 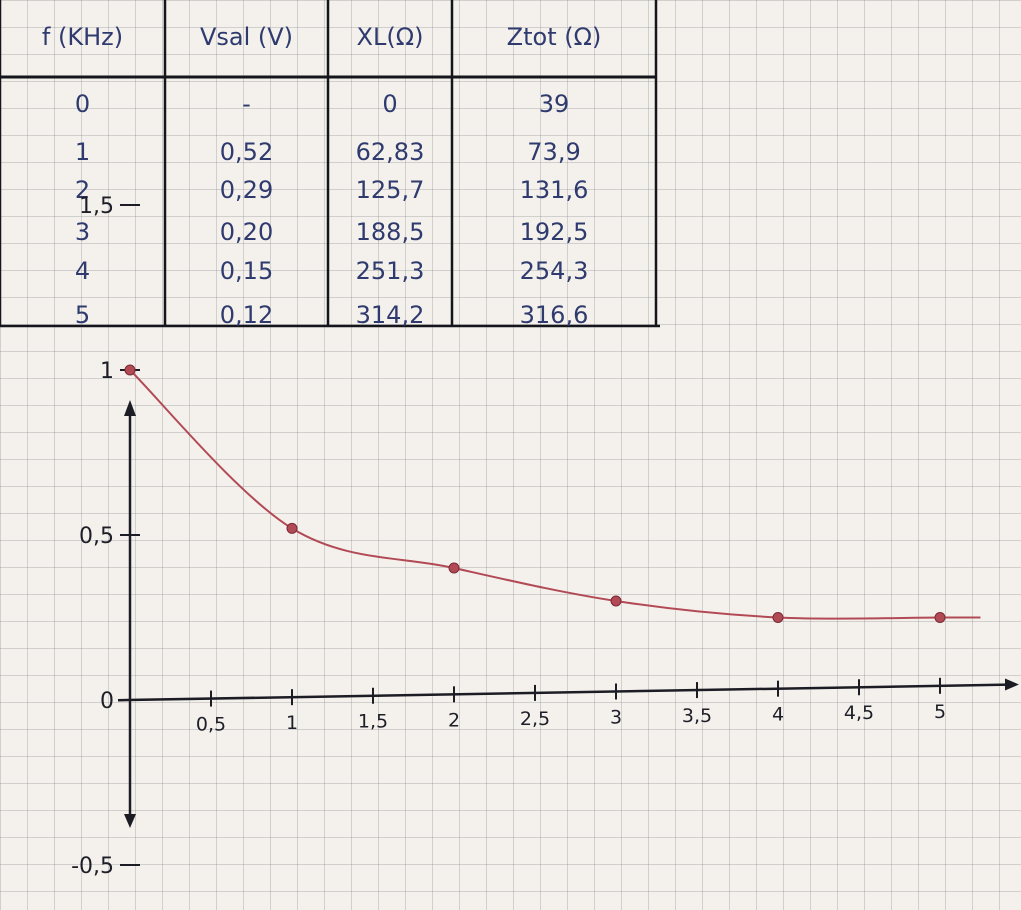 I want to click on x-tick-label: 0,5, so click(x=211, y=725).